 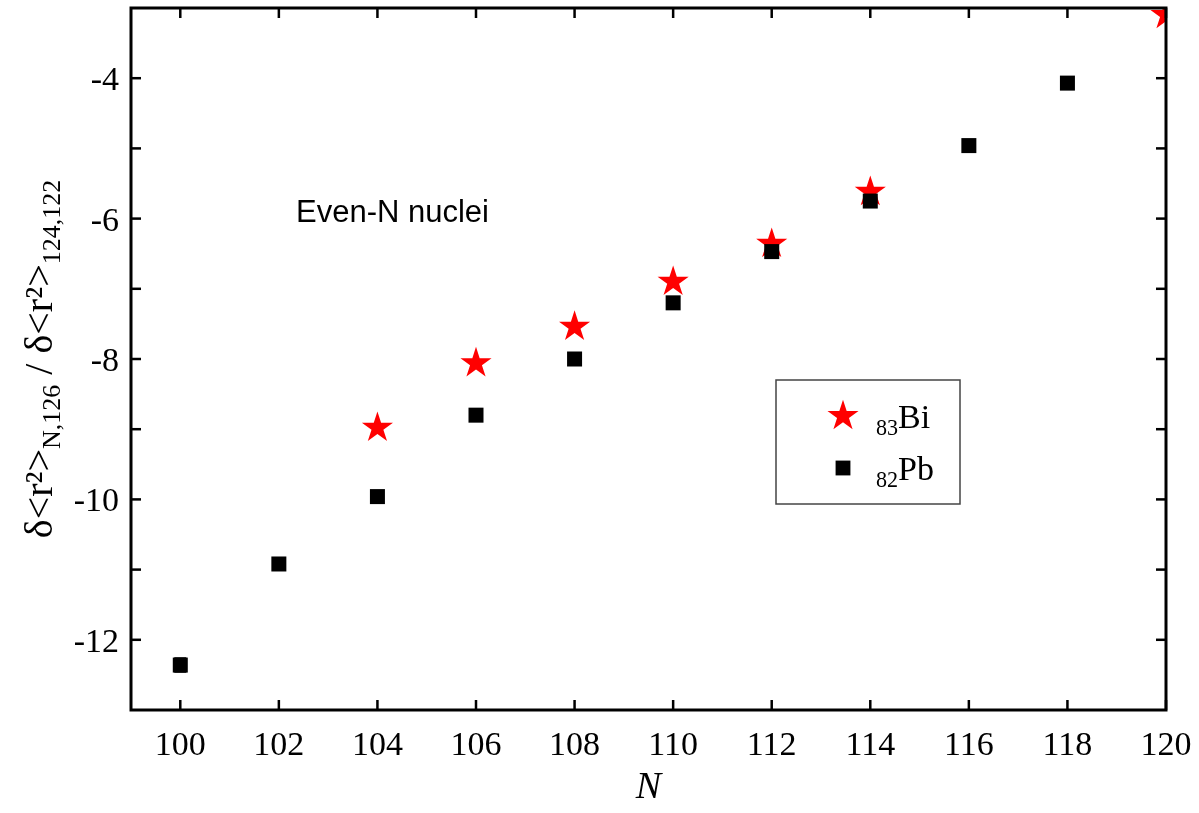 I want to click on y-tick-label: -8, so click(x=104, y=359).